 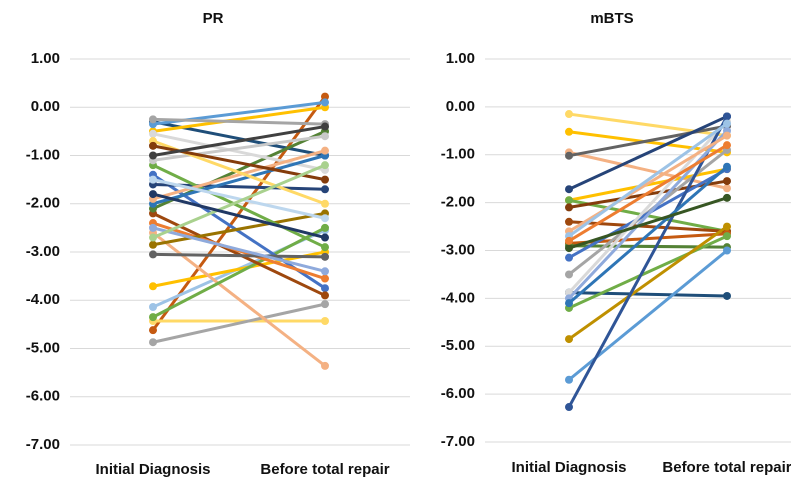 I want to click on y-tick-label: -3.00, so click(x=458, y=249).